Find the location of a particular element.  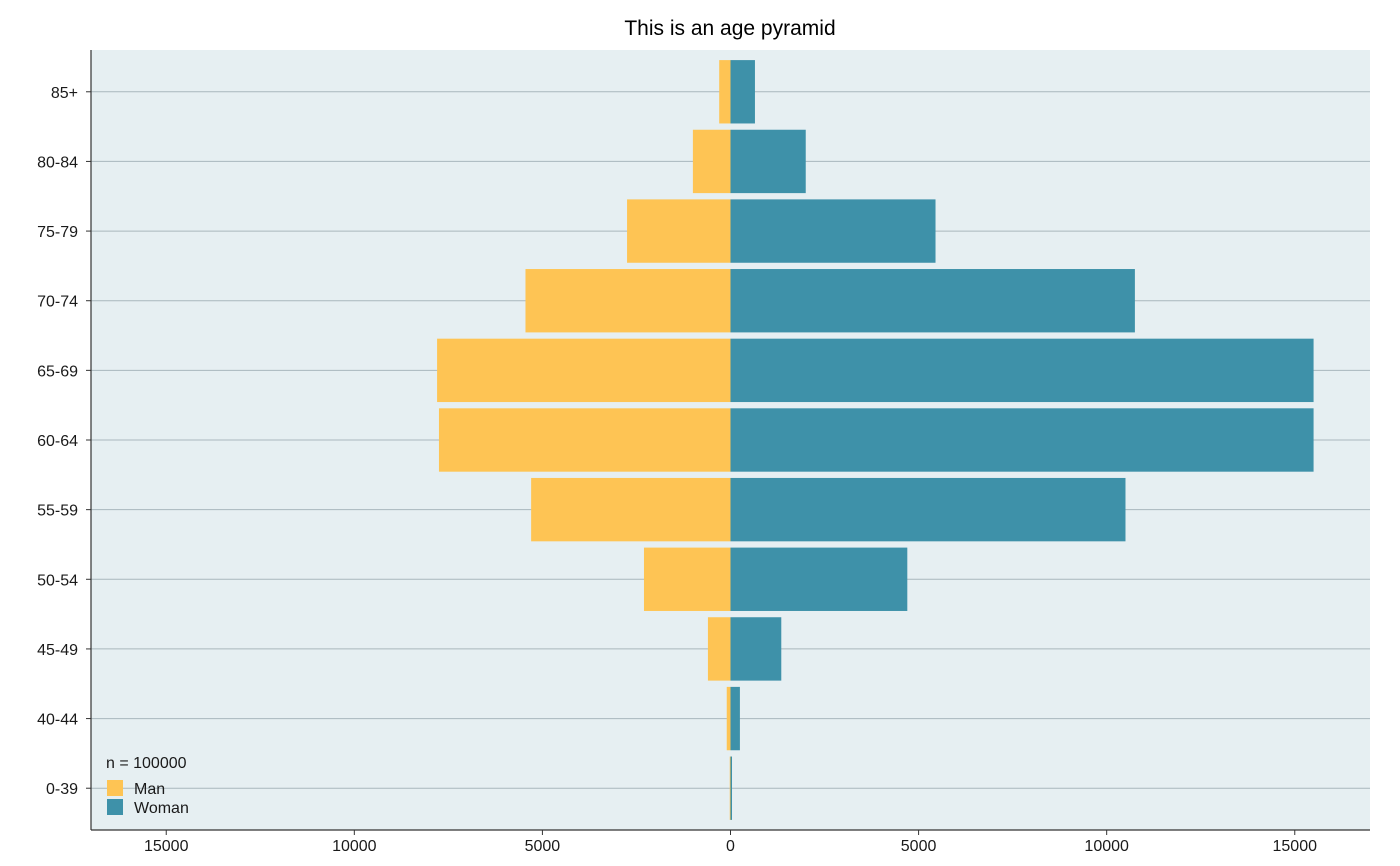

y-tick-label: 60-64 is located at coordinates (57, 441).